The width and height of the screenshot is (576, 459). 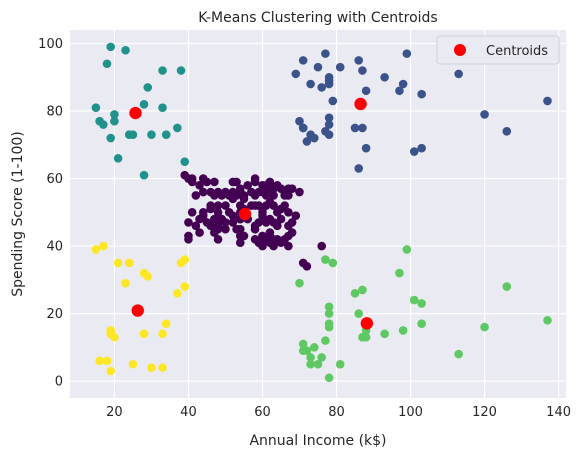 What do you see at coordinates (54, 179) in the screenshot?
I see `y-tick-label: 60` at bounding box center [54, 179].